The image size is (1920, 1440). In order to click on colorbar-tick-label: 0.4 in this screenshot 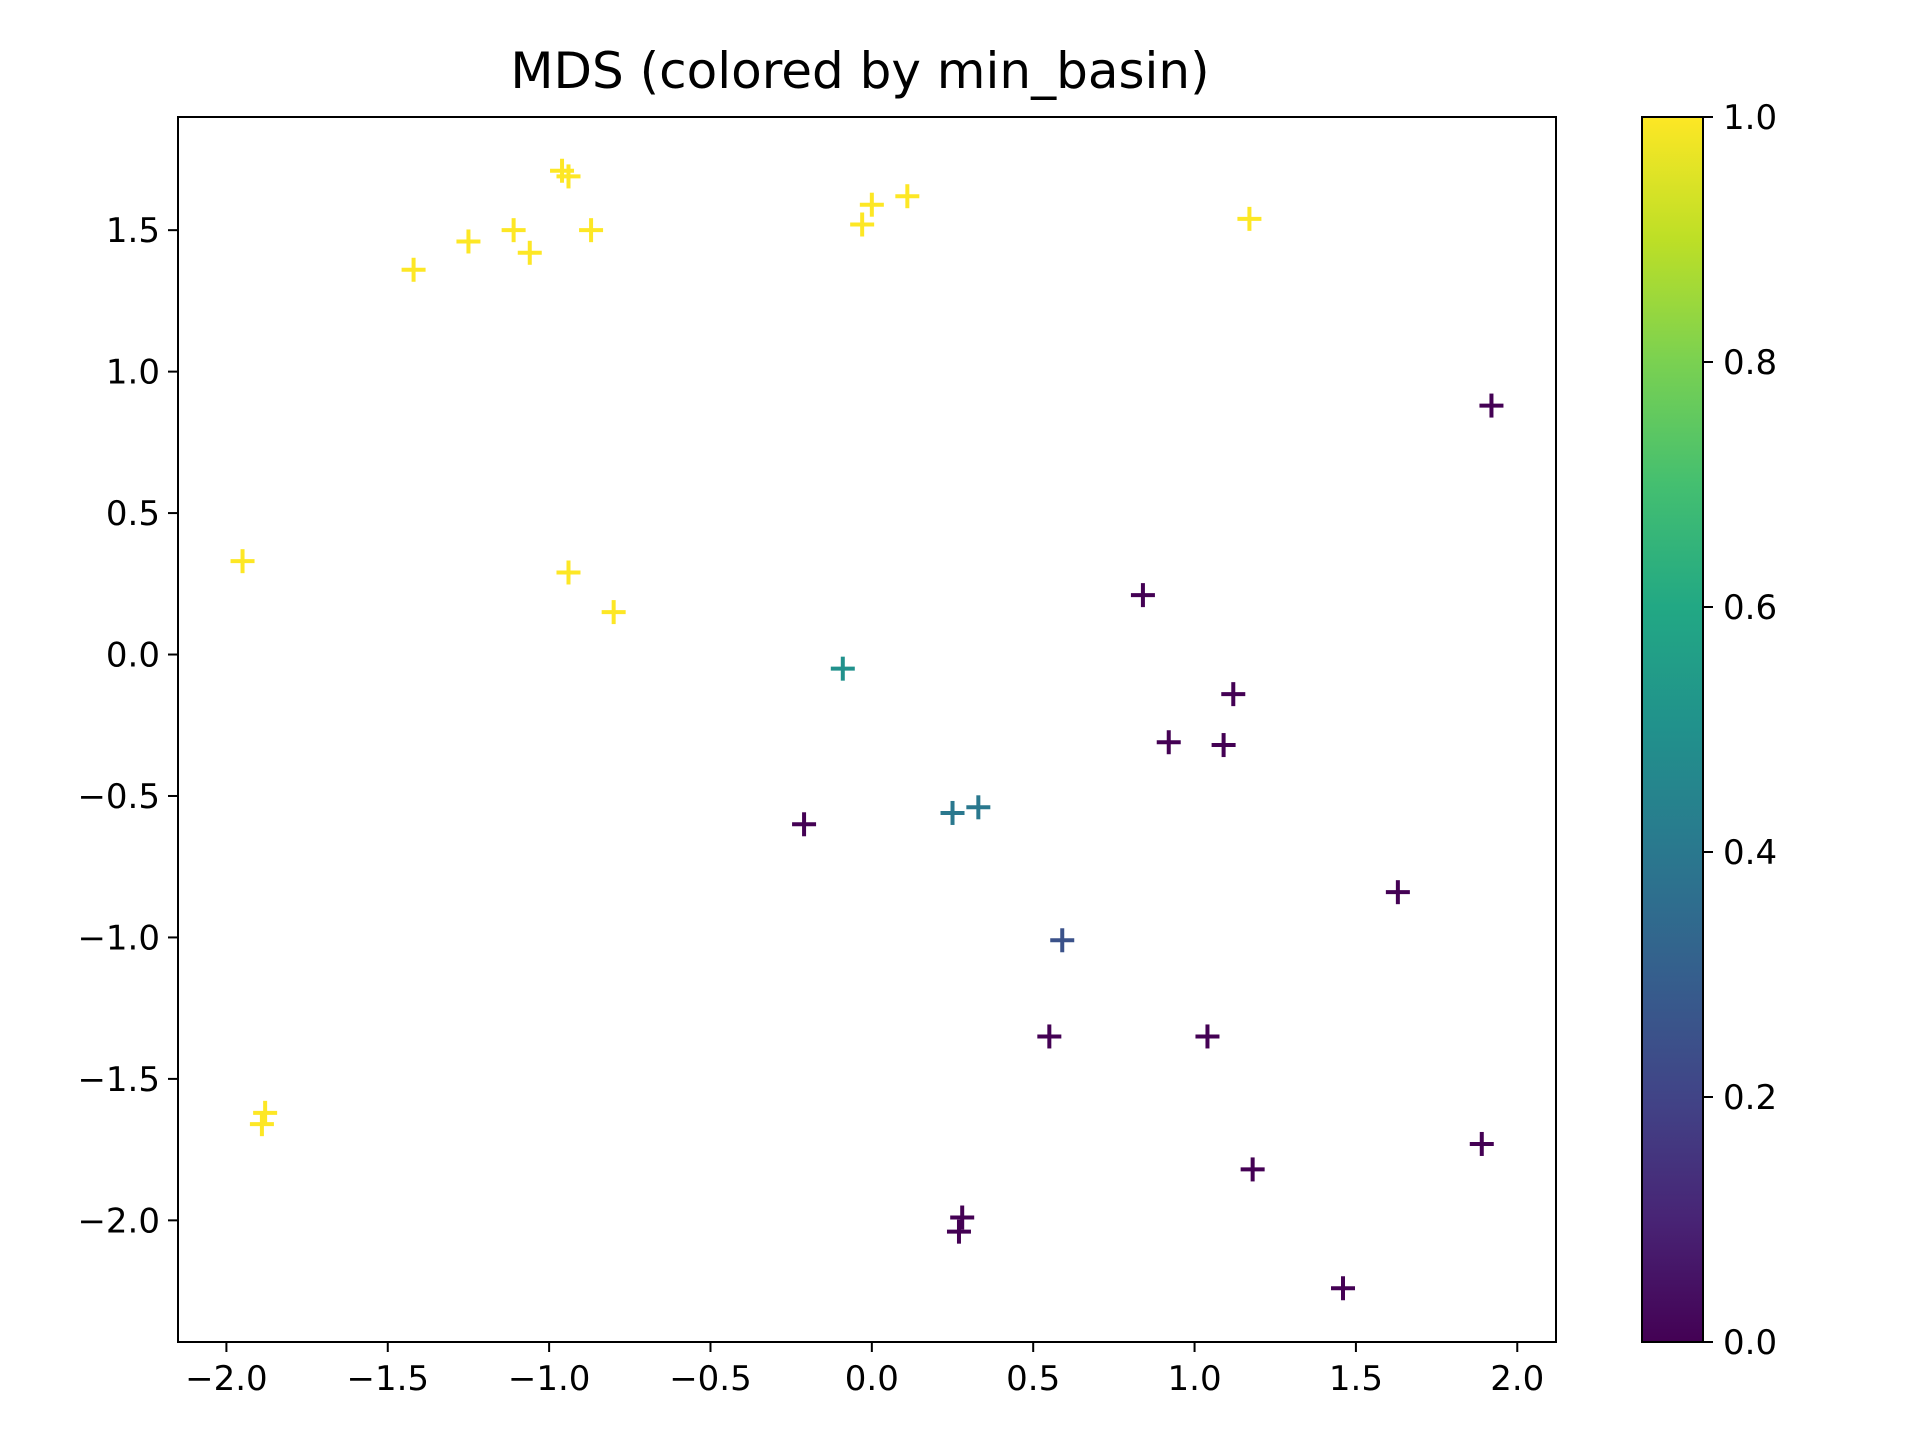, I will do `click(1750, 853)`.